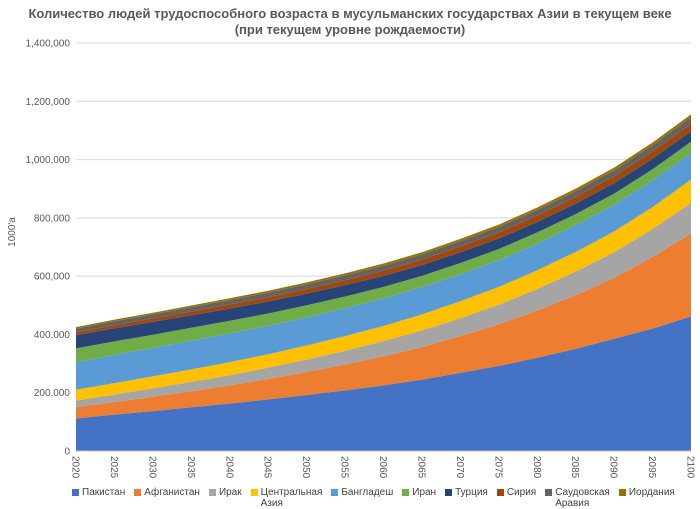  I want to click on x-tick-label: 2070, so click(459, 467).